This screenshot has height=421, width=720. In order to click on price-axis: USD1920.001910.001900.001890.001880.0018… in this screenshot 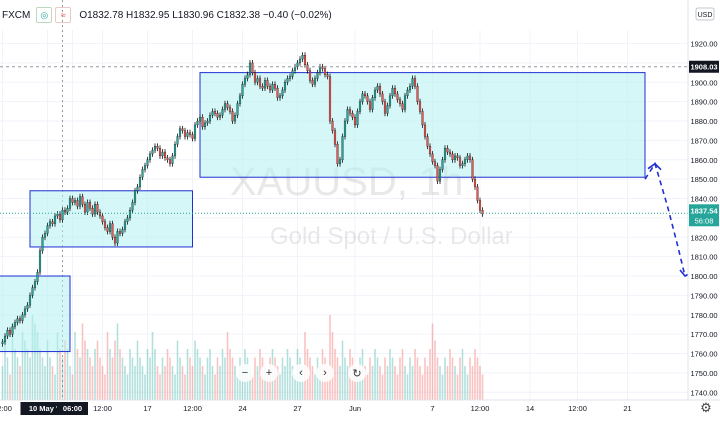, I will do `click(703, 200)`.